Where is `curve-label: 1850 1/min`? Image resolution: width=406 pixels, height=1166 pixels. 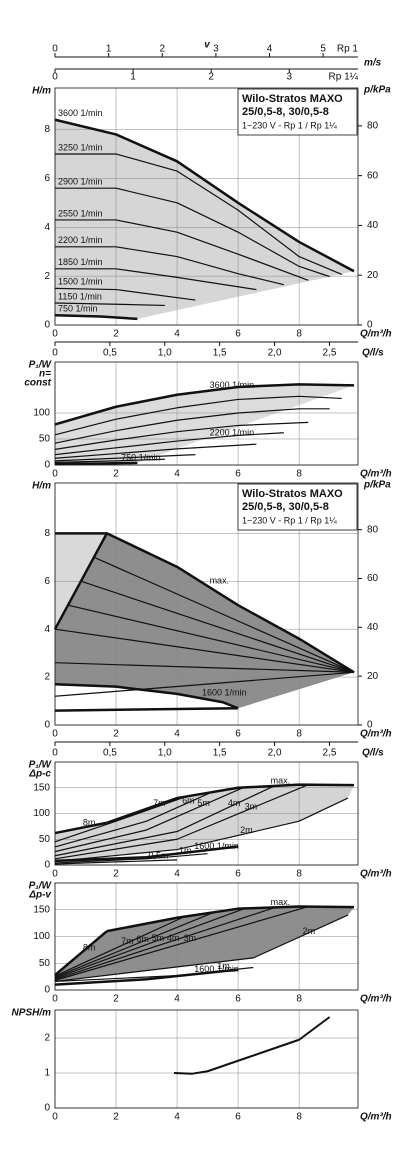 curve-label: 1850 1/min is located at coordinates (80, 262).